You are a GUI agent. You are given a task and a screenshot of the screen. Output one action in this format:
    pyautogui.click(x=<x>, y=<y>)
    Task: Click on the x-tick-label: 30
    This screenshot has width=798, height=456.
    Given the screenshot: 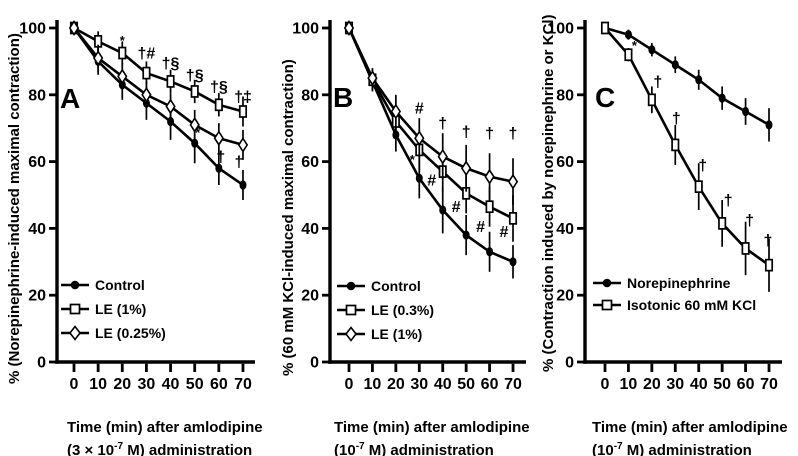 What is the action you would take?
    pyautogui.click(x=147, y=384)
    